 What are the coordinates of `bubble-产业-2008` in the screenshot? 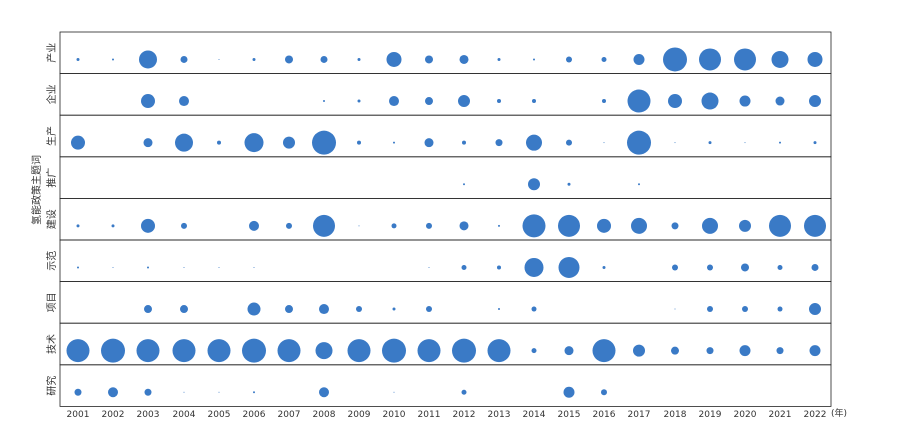 It's located at (324, 59).